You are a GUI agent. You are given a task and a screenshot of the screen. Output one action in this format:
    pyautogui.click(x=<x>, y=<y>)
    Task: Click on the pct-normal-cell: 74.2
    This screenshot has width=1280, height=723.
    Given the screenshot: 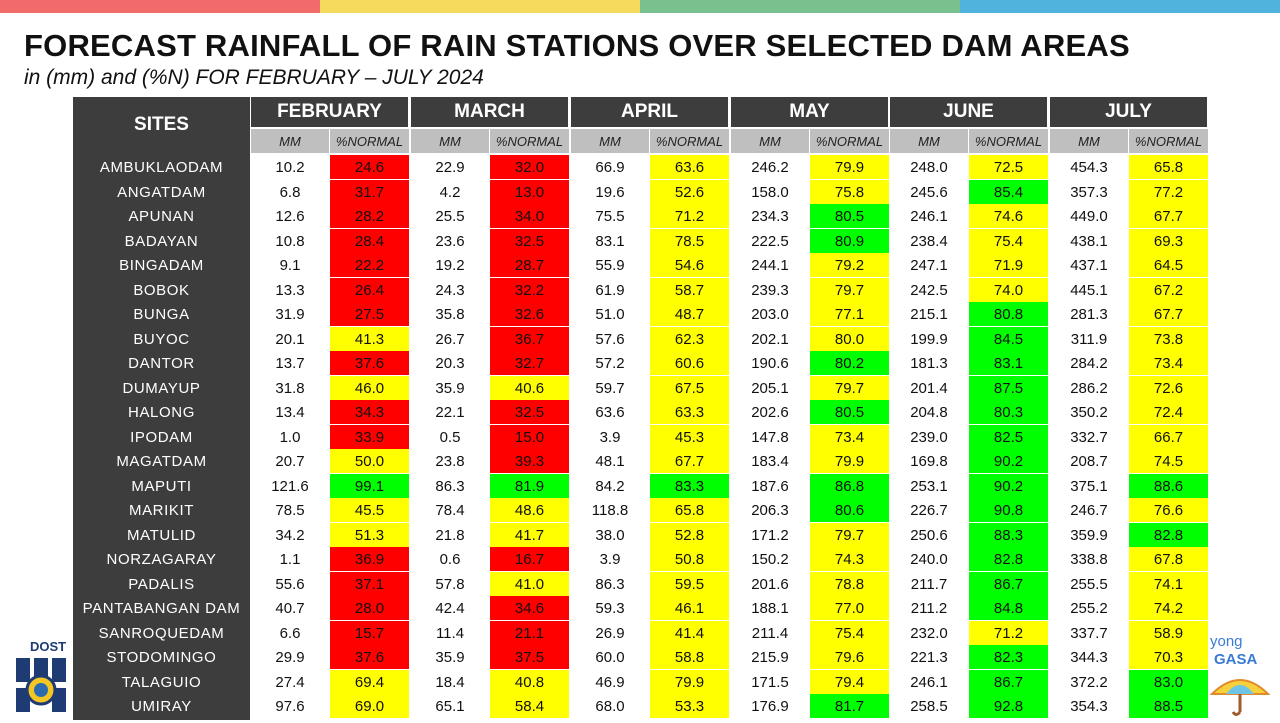 What is the action you would take?
    pyautogui.click(x=1168, y=608)
    